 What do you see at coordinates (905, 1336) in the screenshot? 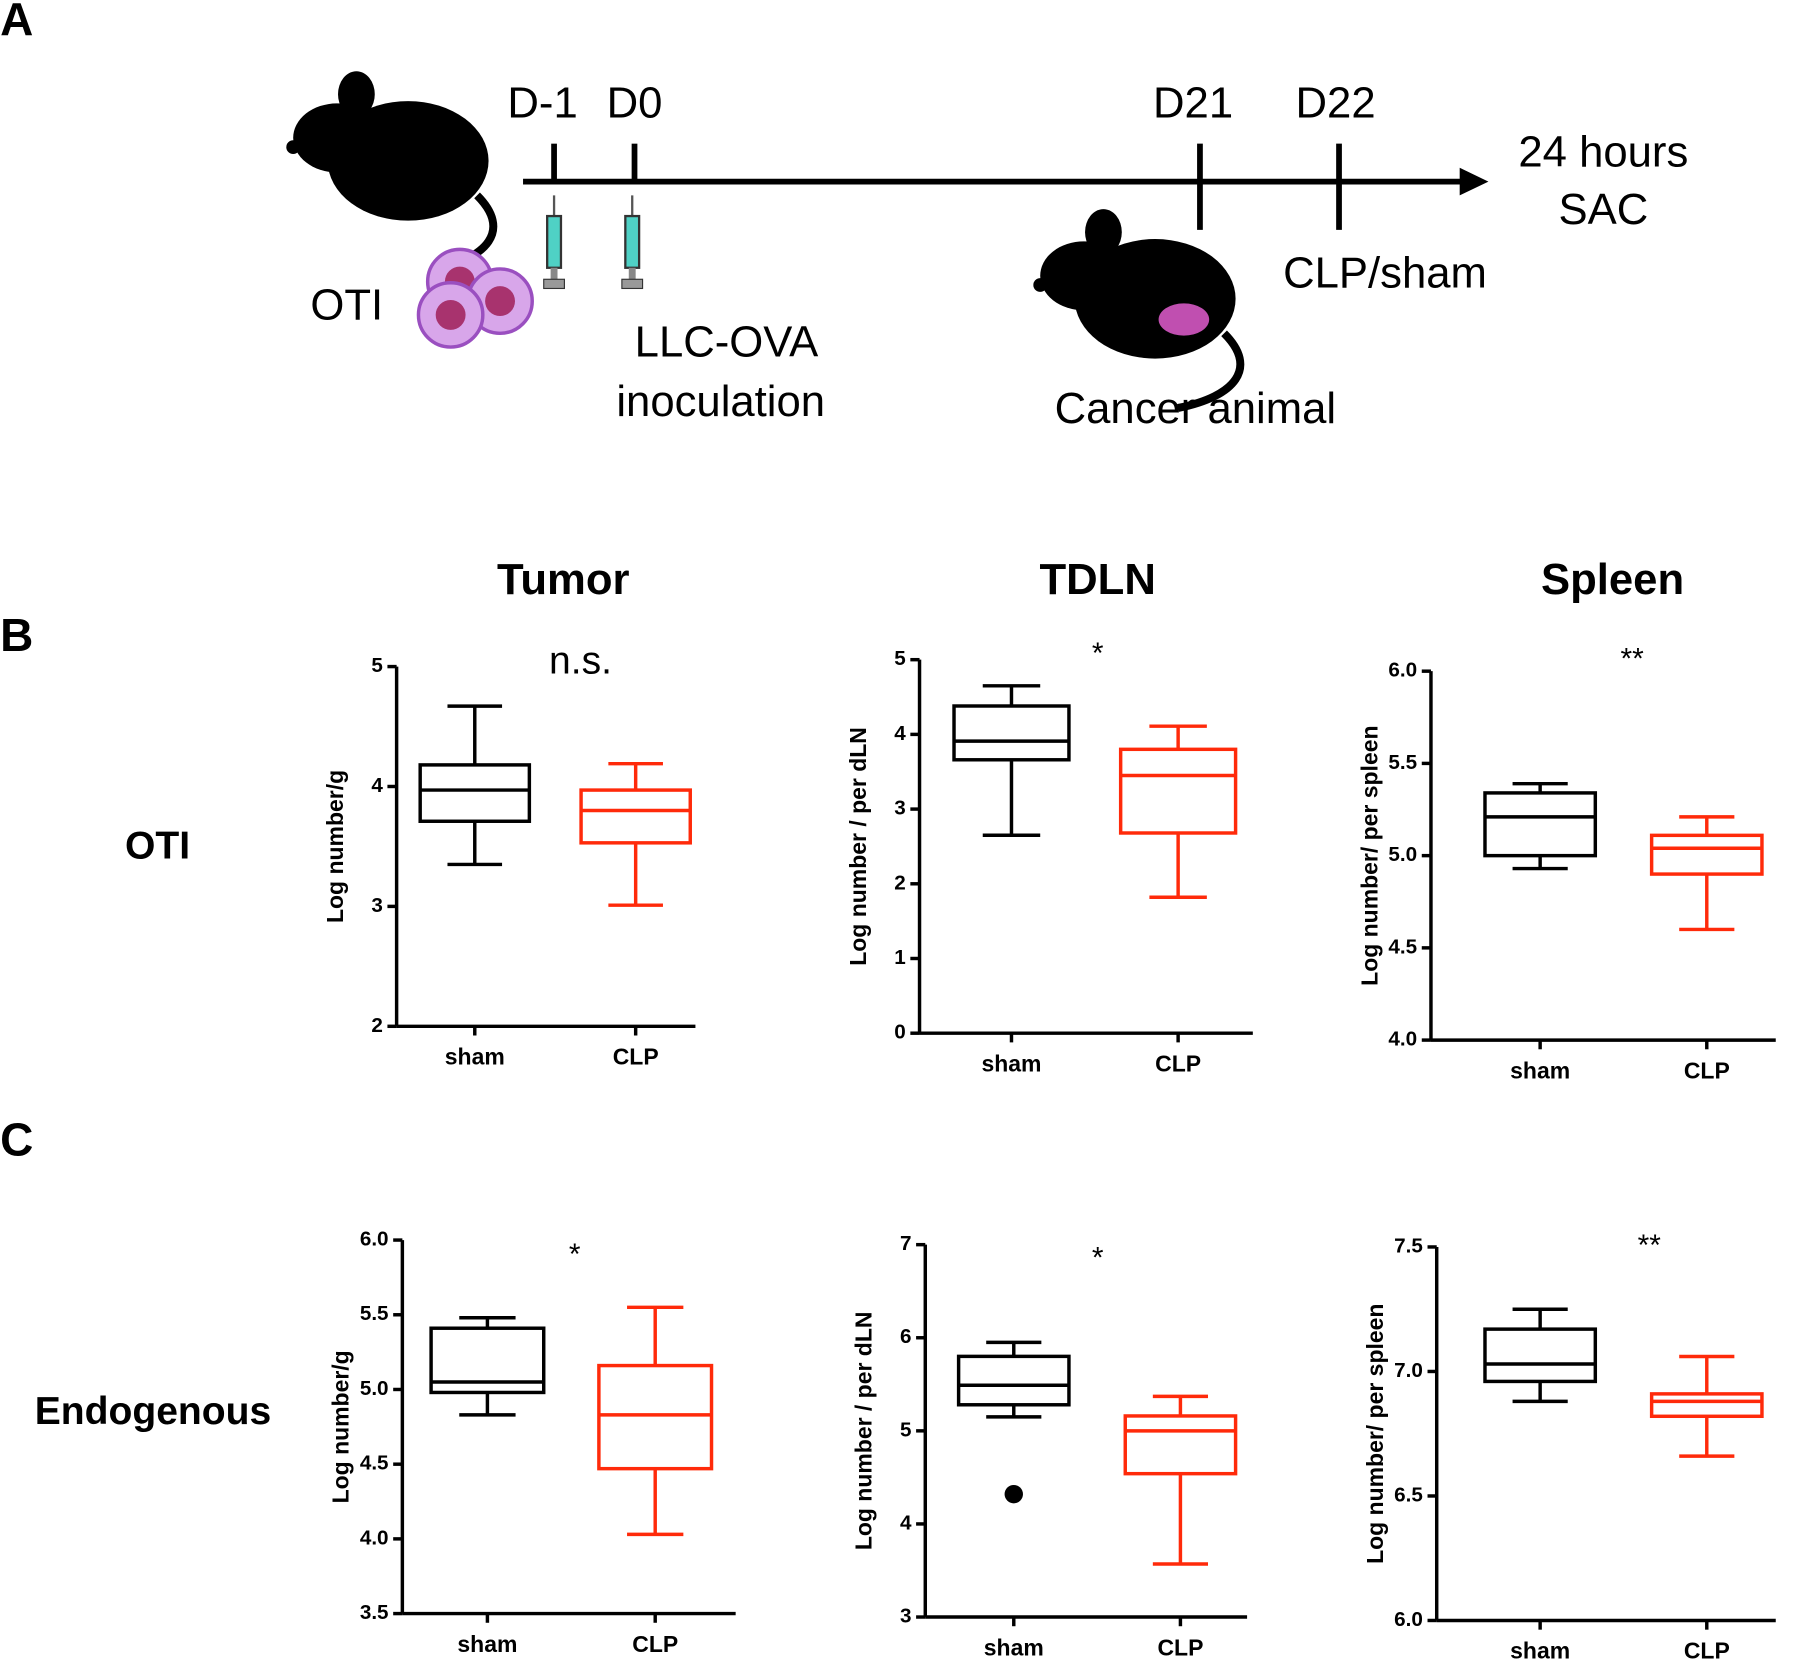
I see `y-tick-label: 6` at bounding box center [905, 1336].